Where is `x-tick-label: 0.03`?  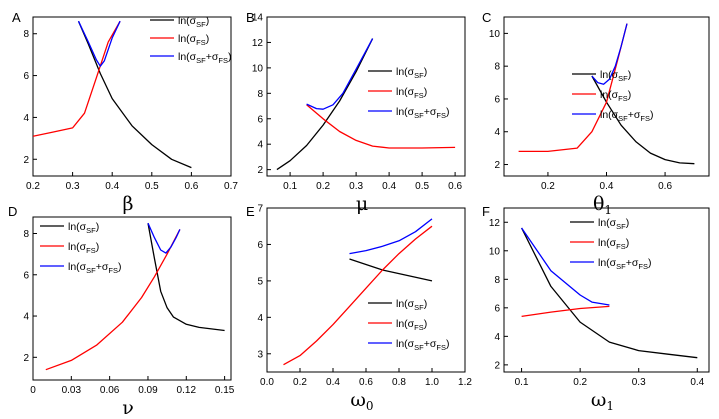 x-tick-label: 0.03 is located at coordinates (72, 390).